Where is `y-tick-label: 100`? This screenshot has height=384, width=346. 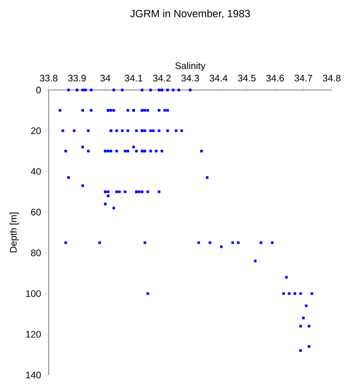
y-tick-label: 100 is located at coordinates (33, 293).